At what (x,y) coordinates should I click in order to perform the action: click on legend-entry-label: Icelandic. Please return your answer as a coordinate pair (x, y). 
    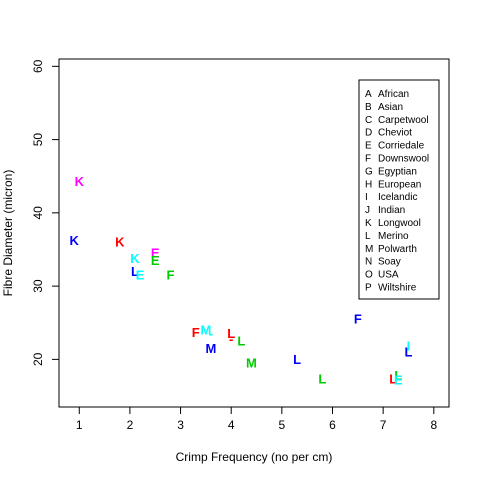
    Looking at the image, I should click on (397, 197).